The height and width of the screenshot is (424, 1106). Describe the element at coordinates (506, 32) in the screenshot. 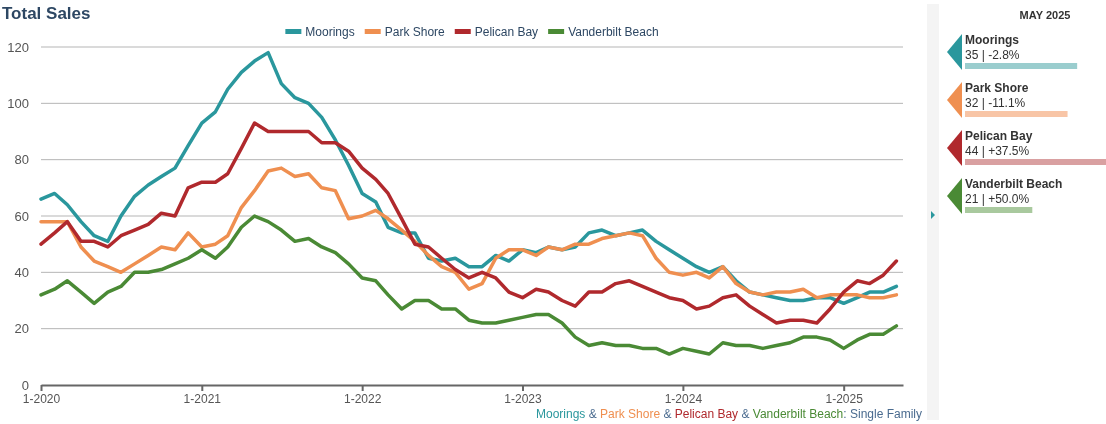

I see `legend-label: Pelican Bay` at that location.